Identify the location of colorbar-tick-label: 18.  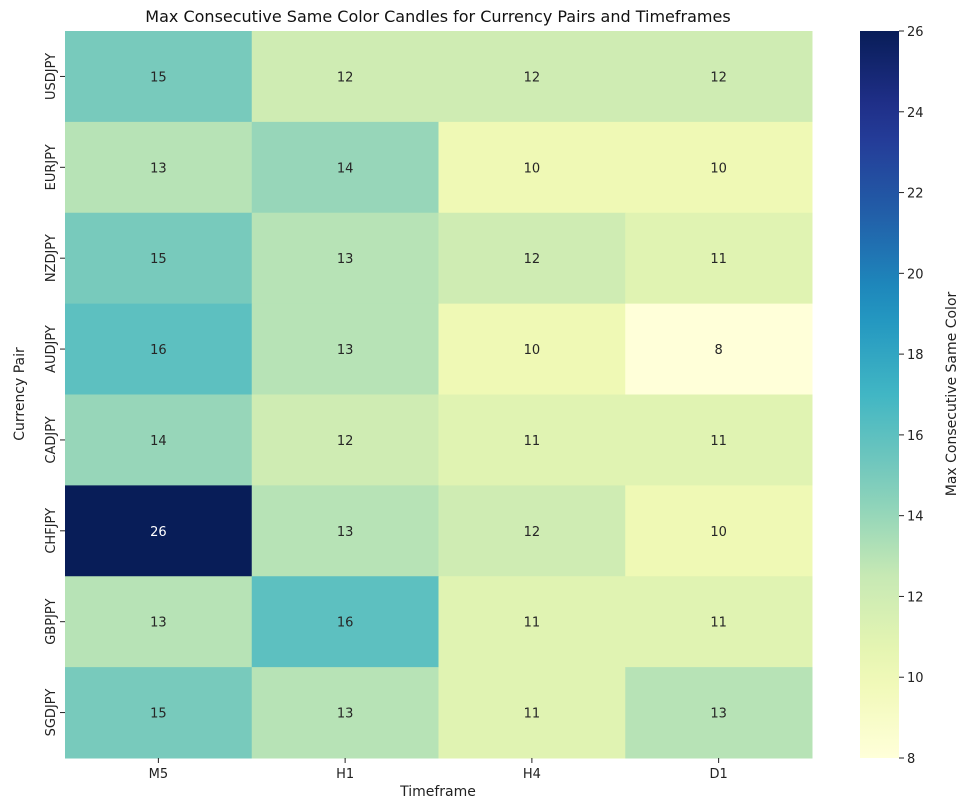
(915, 355).